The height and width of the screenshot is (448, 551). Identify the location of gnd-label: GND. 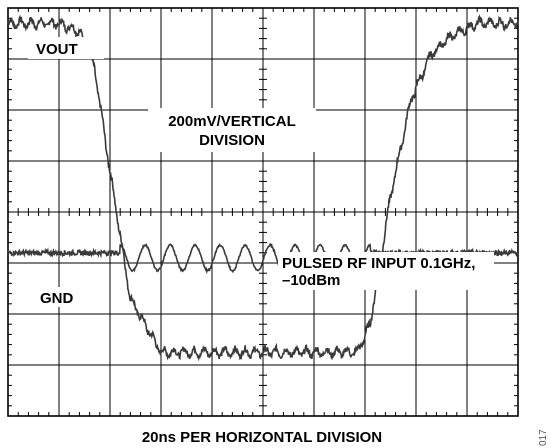
(57, 298).